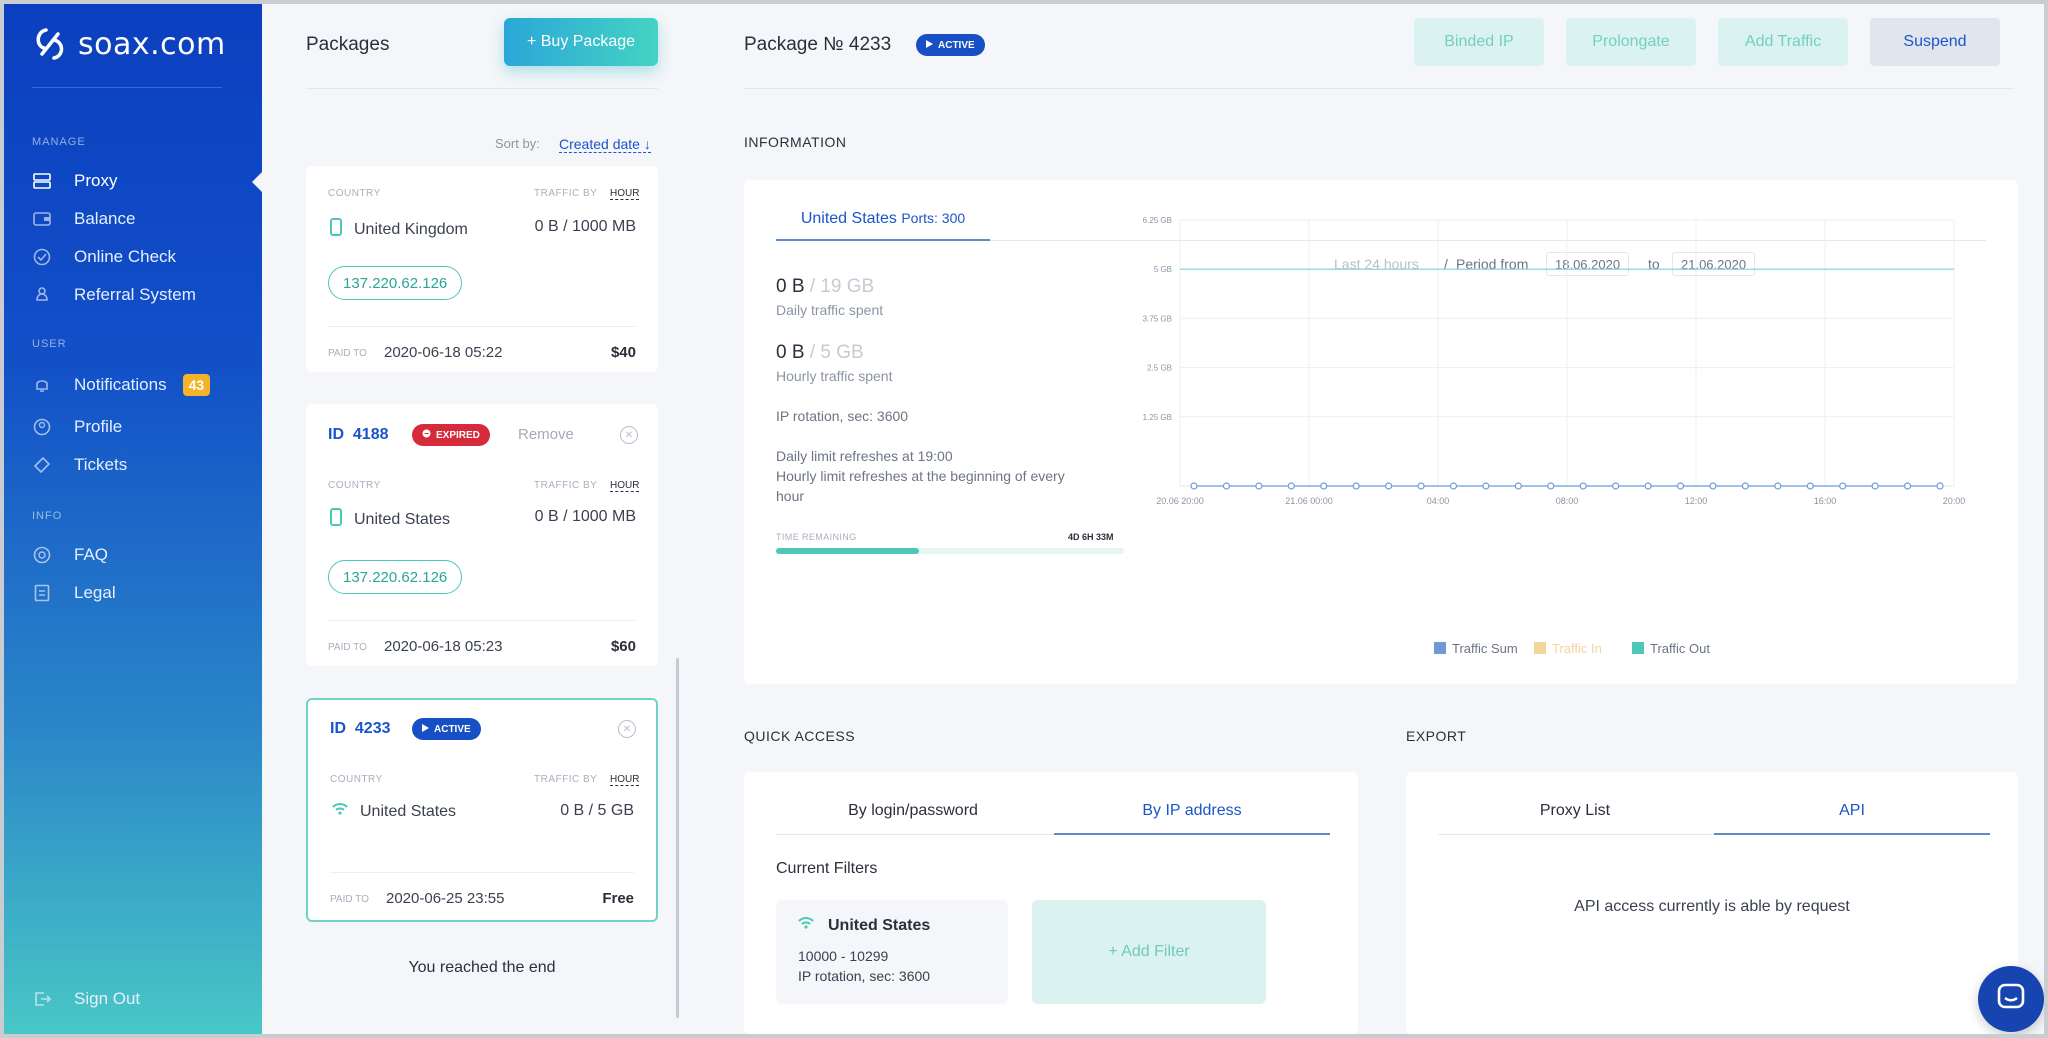 This screenshot has width=2048, height=1038. Describe the element at coordinates (86, 999) in the screenshot. I see `sign-out-button: Sign Out` at that location.